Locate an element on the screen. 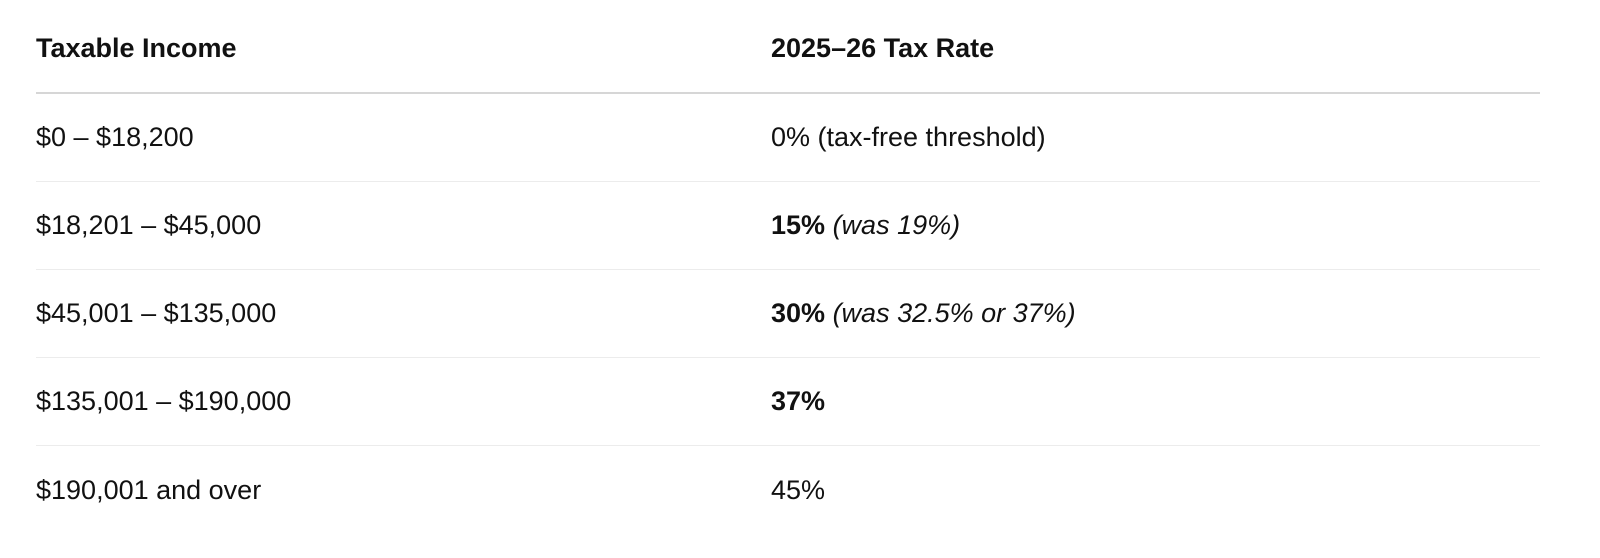  column-header-tax-rate: 2025–26 Tax Rate is located at coordinates (883, 47).